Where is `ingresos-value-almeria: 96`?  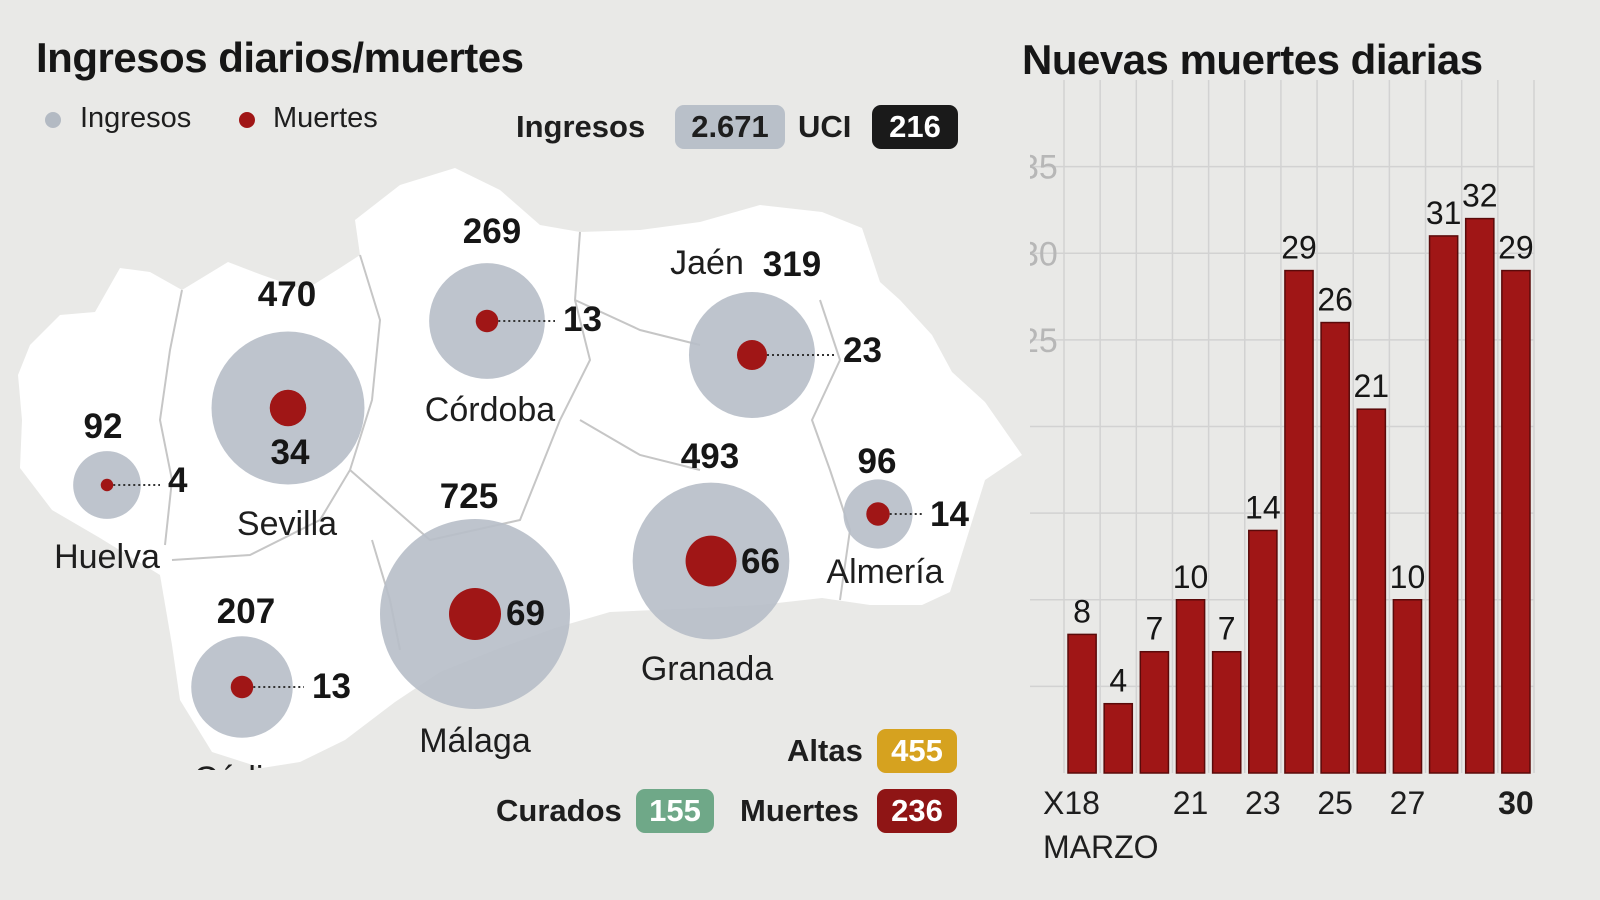 ingresos-value-almeria: 96 is located at coordinates (877, 461).